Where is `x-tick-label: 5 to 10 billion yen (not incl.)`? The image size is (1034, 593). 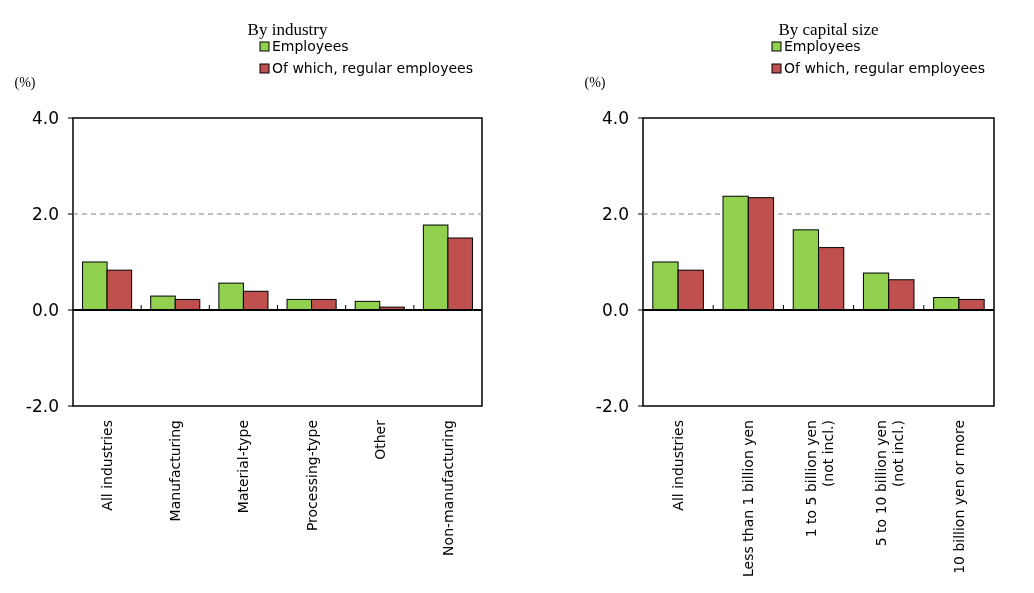 x-tick-label: 5 to 10 billion yen (not incl.) is located at coordinates (889, 483).